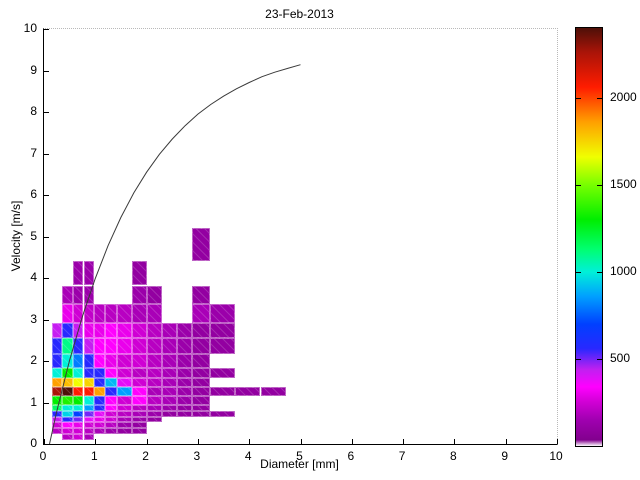 This screenshot has height=480, width=640. I want to click on colorbar-tick-label: 2000, so click(623, 96).